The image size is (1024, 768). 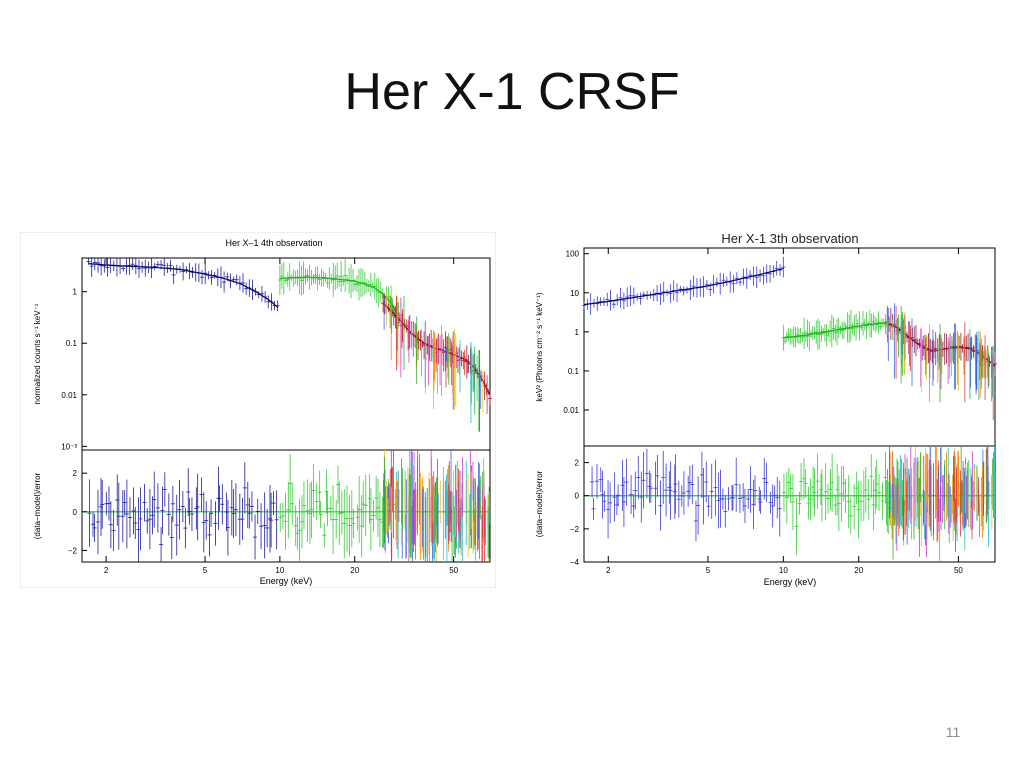 I want to click on chart-title: Her X-1 3th observation, so click(x=789, y=238).